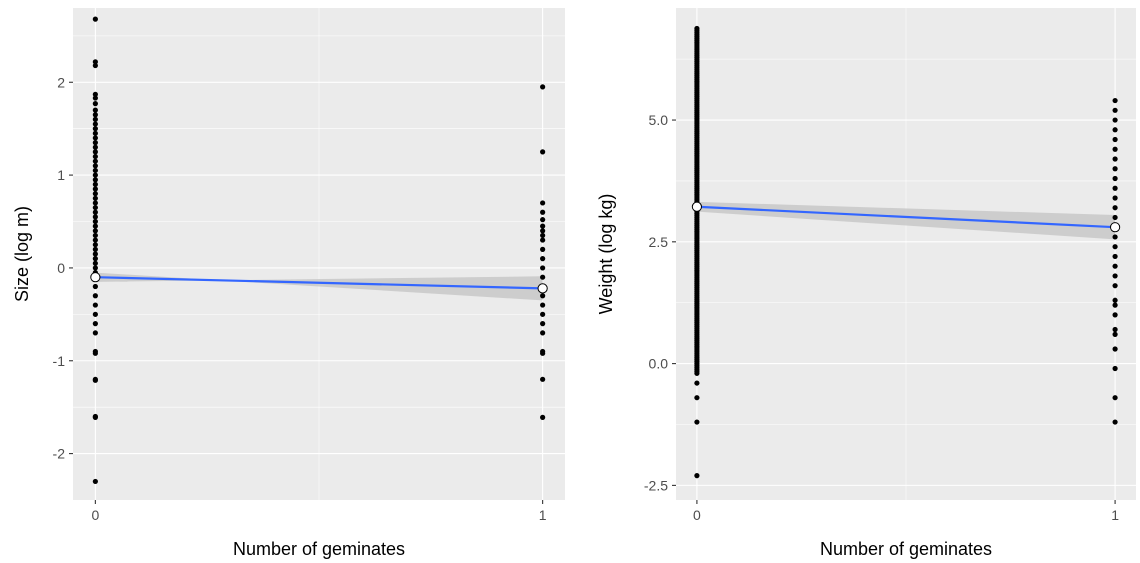 Image resolution: width=1140 pixels, height=563 pixels. What do you see at coordinates (606, 254) in the screenshot?
I see `y-axis-title: Weight (log kg)` at bounding box center [606, 254].